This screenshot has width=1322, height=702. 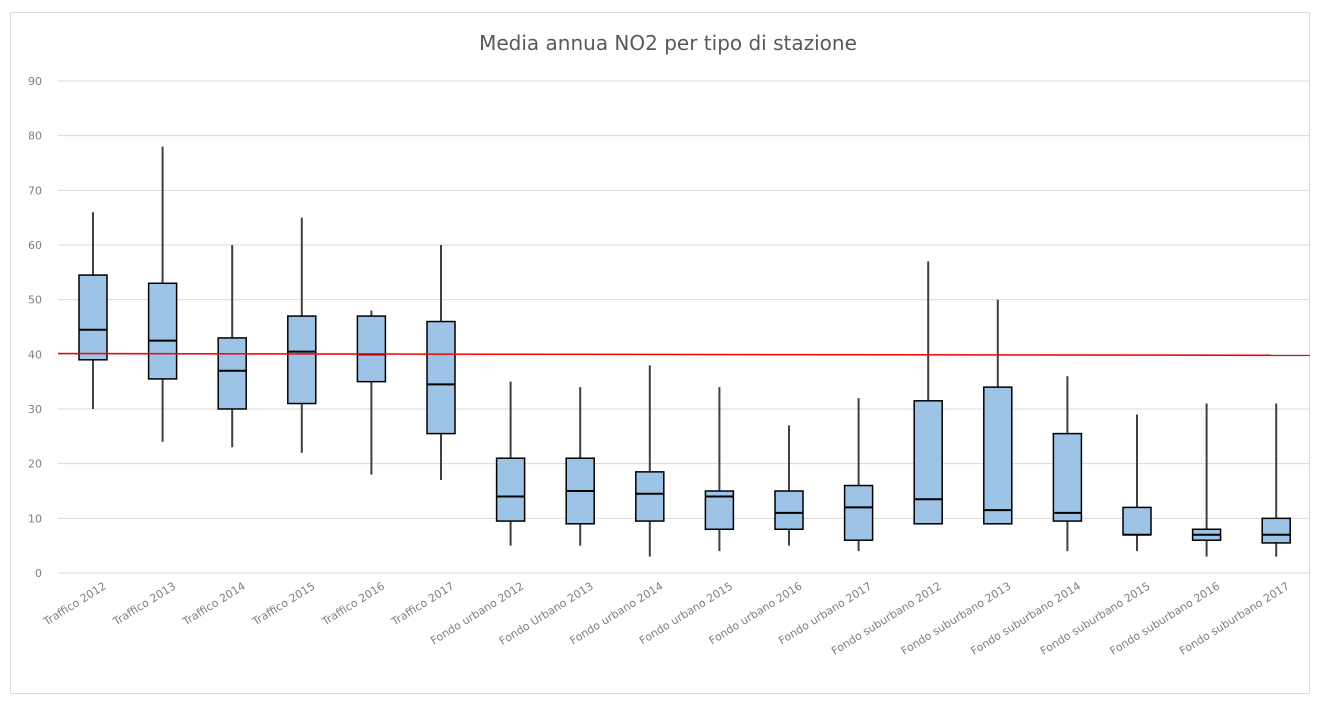 I want to click on reference-line-layer, so click(x=684, y=354).